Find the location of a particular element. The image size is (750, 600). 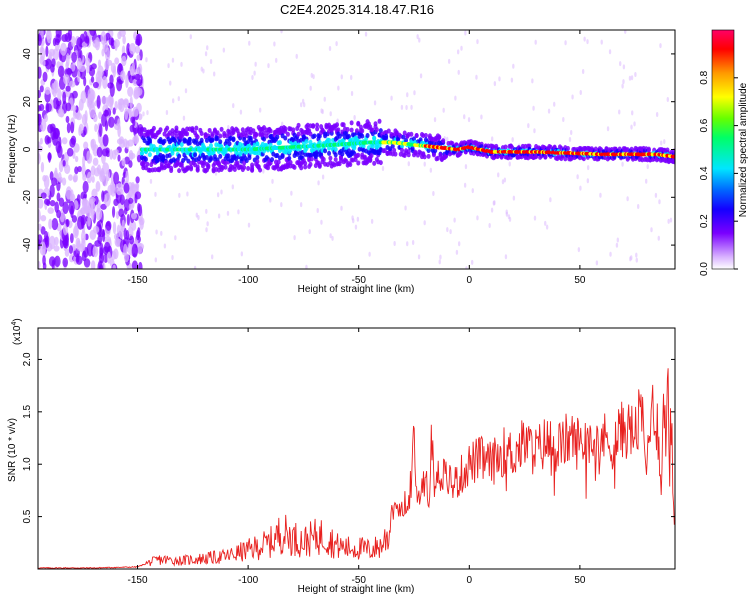

snr-xlabel: Height of straight line (km) is located at coordinates (356, 589).